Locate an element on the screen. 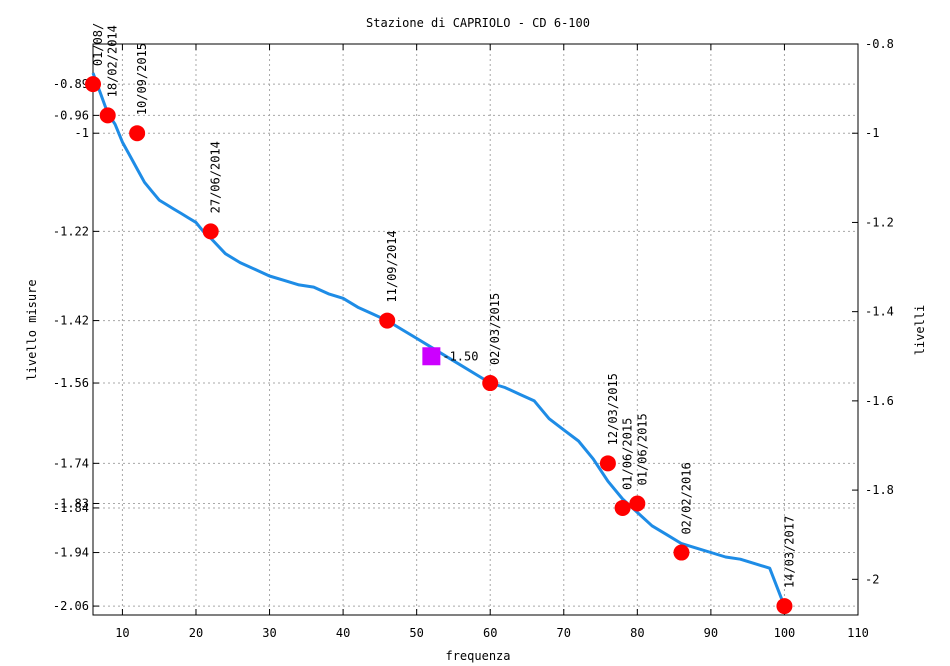  left-y-tick-label: -0.96 is located at coordinates (71, 115).